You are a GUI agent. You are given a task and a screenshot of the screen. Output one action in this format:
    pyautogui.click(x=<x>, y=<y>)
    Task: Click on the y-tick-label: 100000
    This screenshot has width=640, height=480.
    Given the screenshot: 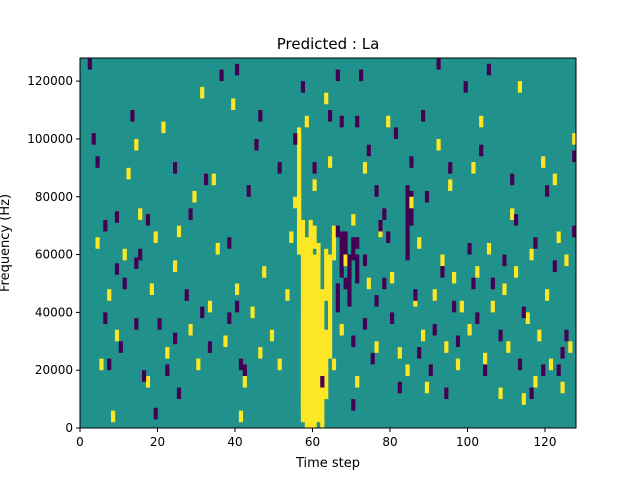 What is the action you would take?
    pyautogui.click(x=50, y=139)
    